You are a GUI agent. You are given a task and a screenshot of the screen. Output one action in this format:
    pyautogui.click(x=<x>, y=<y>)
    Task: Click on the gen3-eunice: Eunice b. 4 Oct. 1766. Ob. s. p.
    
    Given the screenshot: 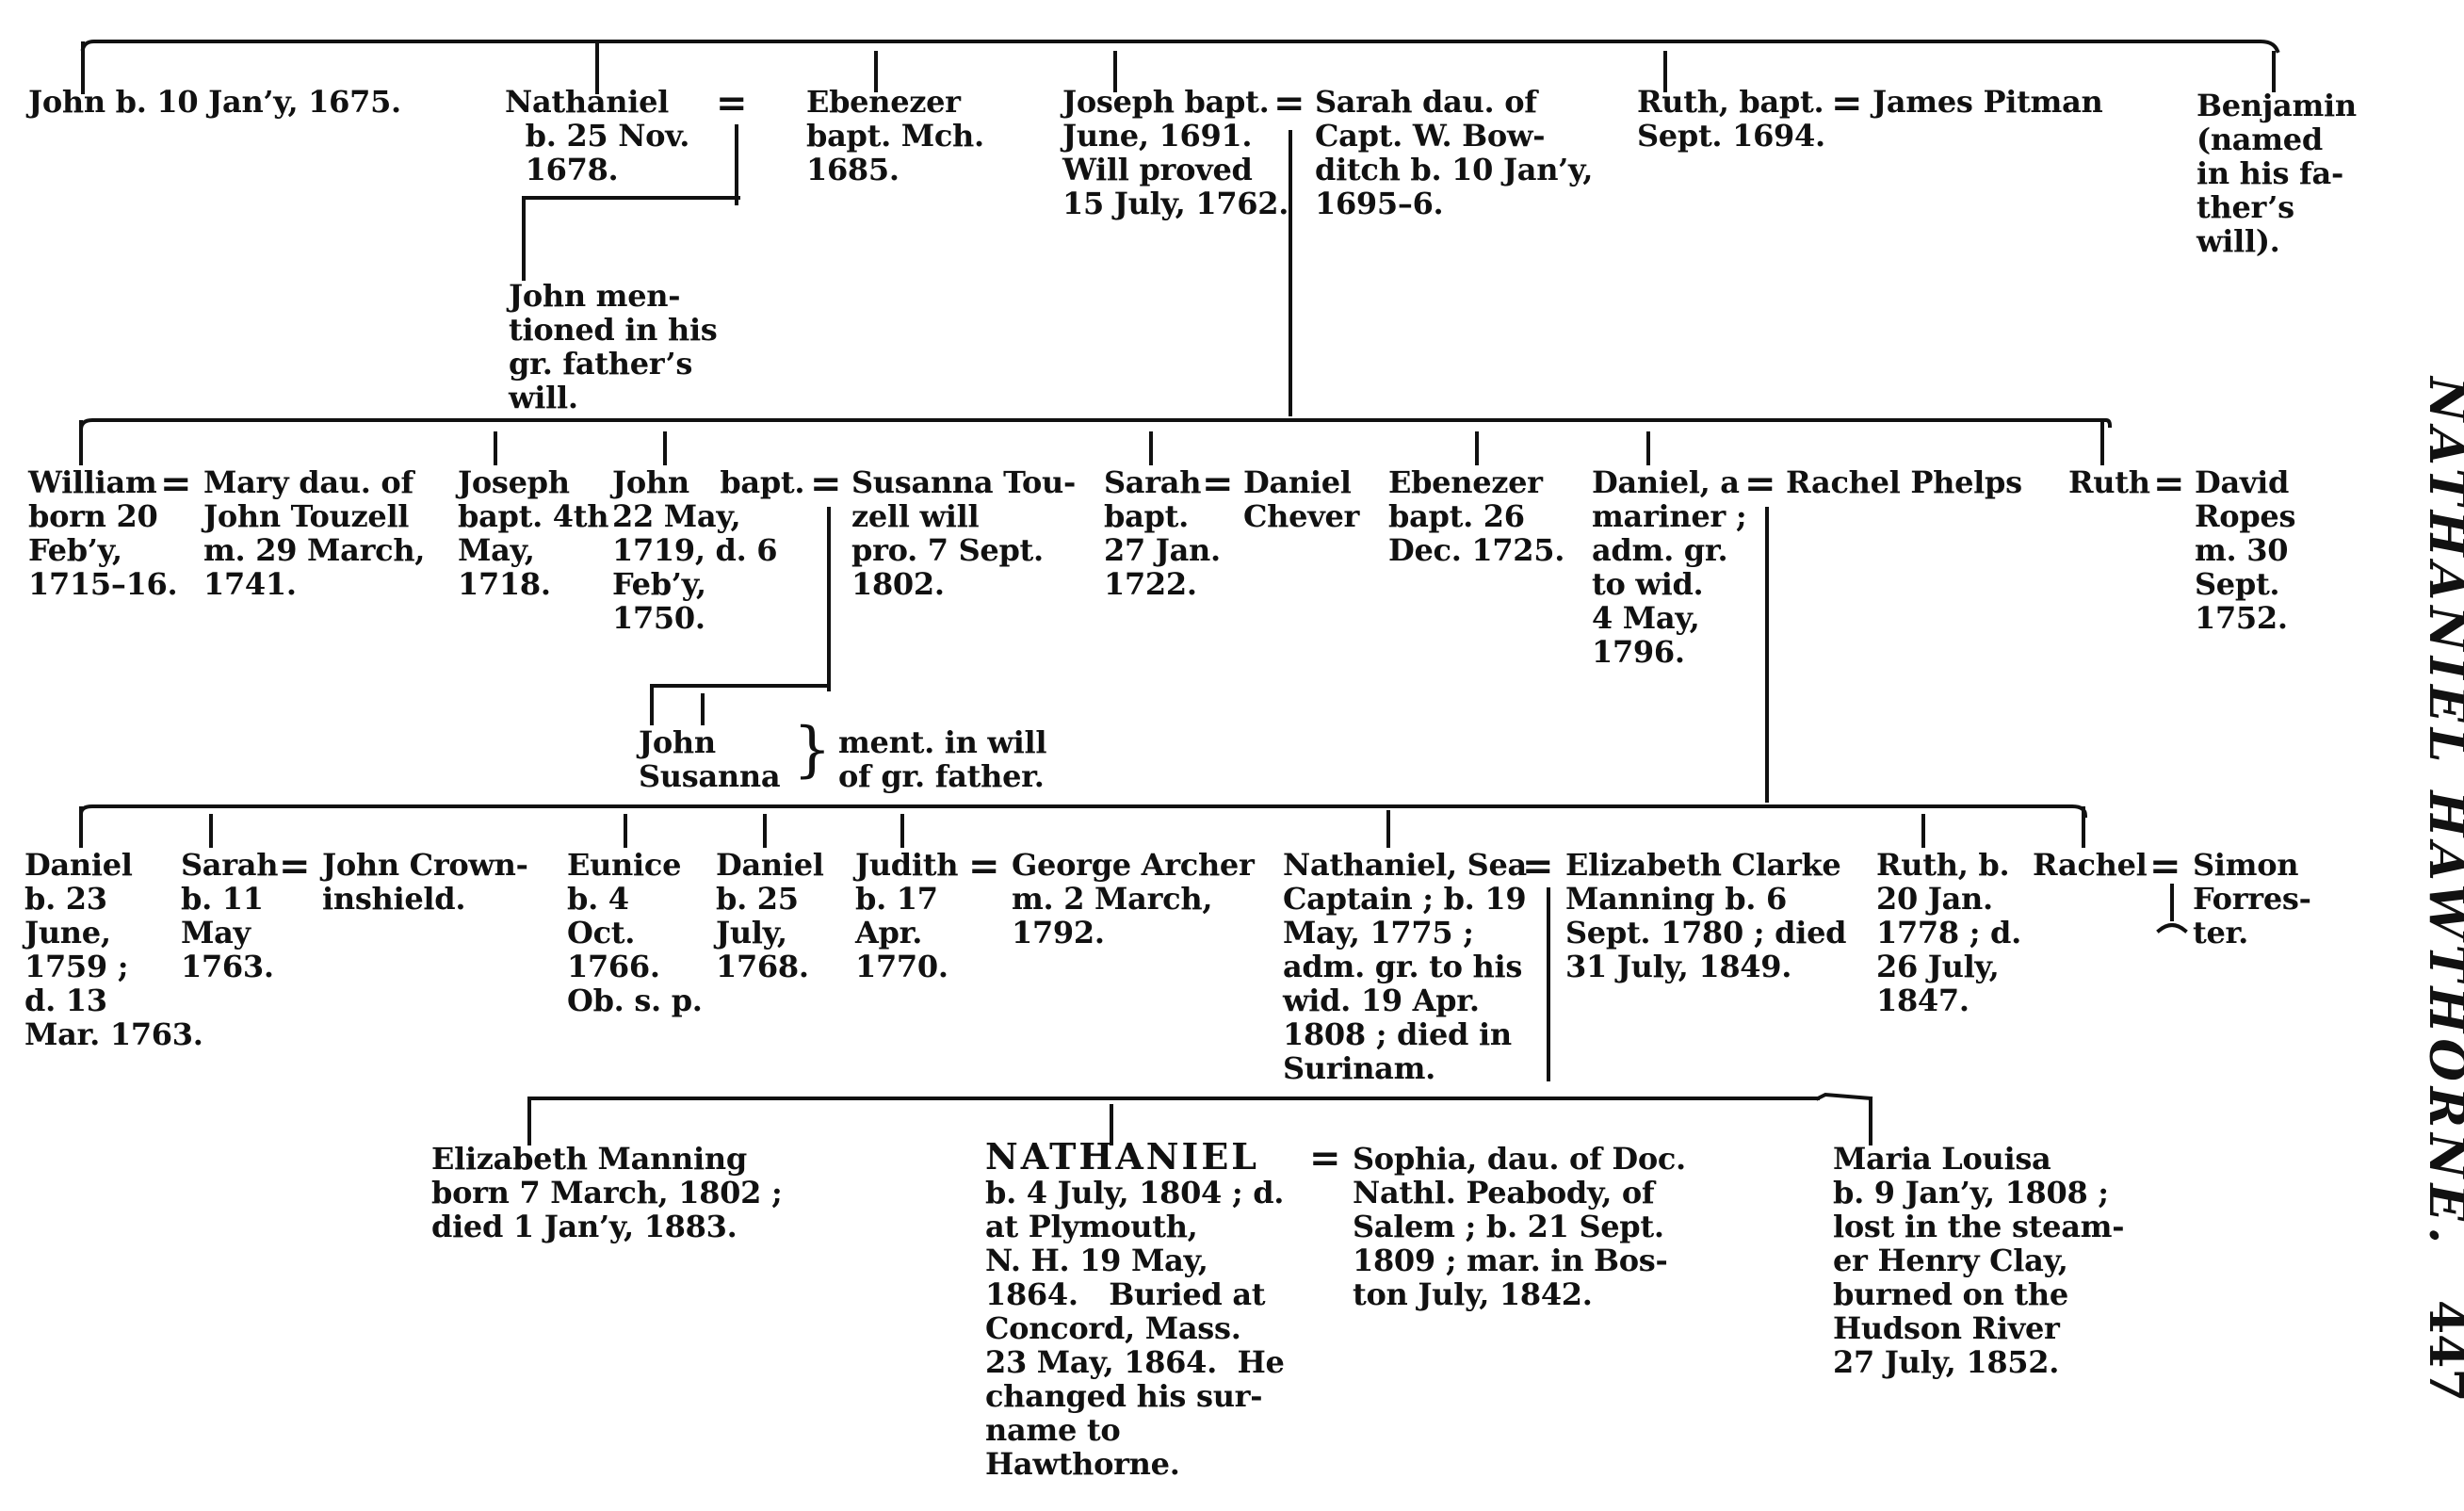 What is the action you would take?
    pyautogui.click(x=635, y=932)
    